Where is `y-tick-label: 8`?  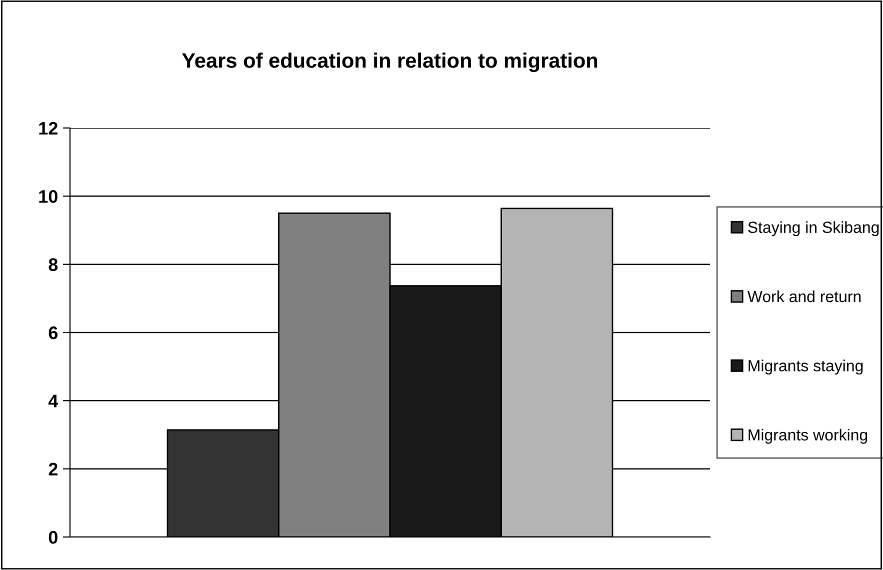
y-tick-label: 8 is located at coordinates (53, 265).